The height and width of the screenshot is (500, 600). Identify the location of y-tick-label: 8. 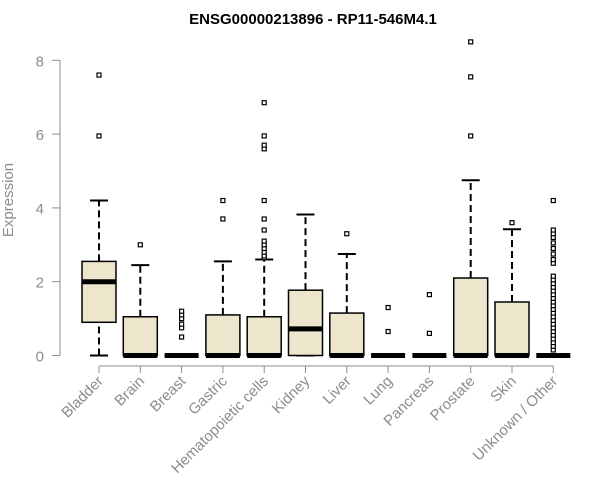
(40, 61).